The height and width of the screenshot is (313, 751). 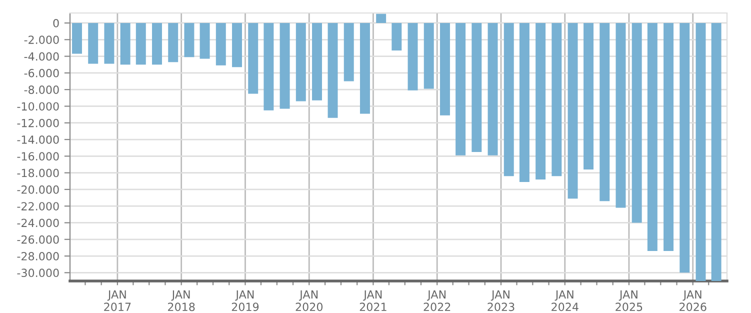 I want to click on x-tick-label: JAN 2024, so click(x=565, y=301).